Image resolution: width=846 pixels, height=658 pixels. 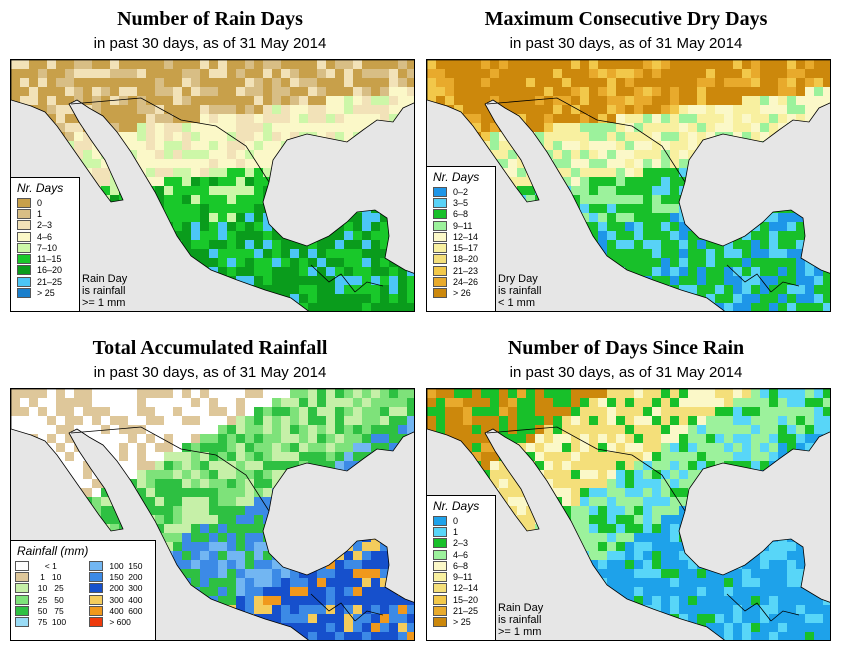 I want to click on legend-label: > 25, so click(x=46, y=293).